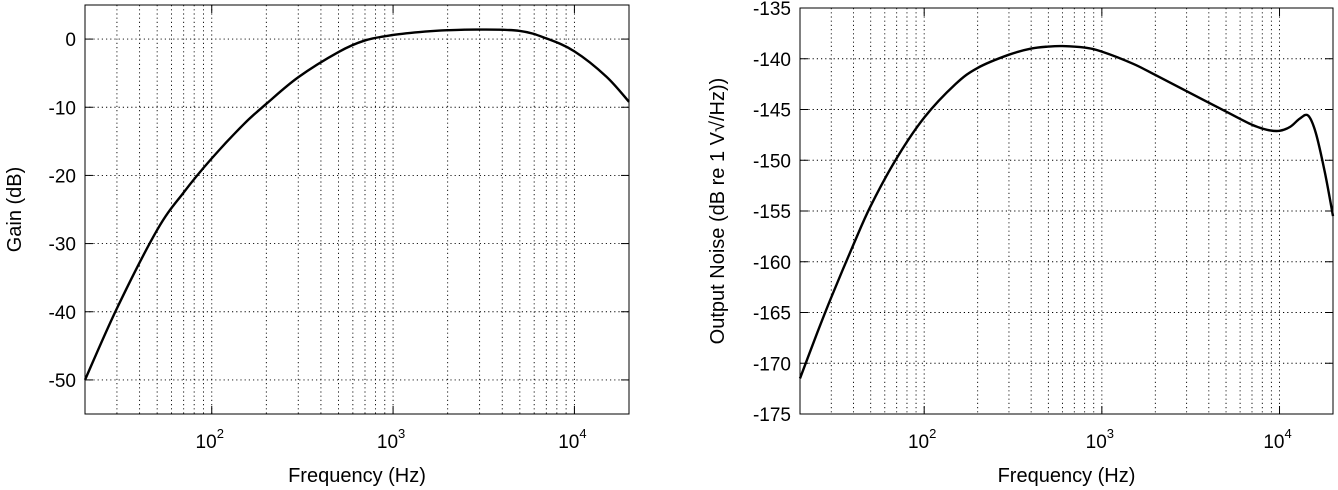  I want to click on y-tick-label: -175, so click(772, 415).